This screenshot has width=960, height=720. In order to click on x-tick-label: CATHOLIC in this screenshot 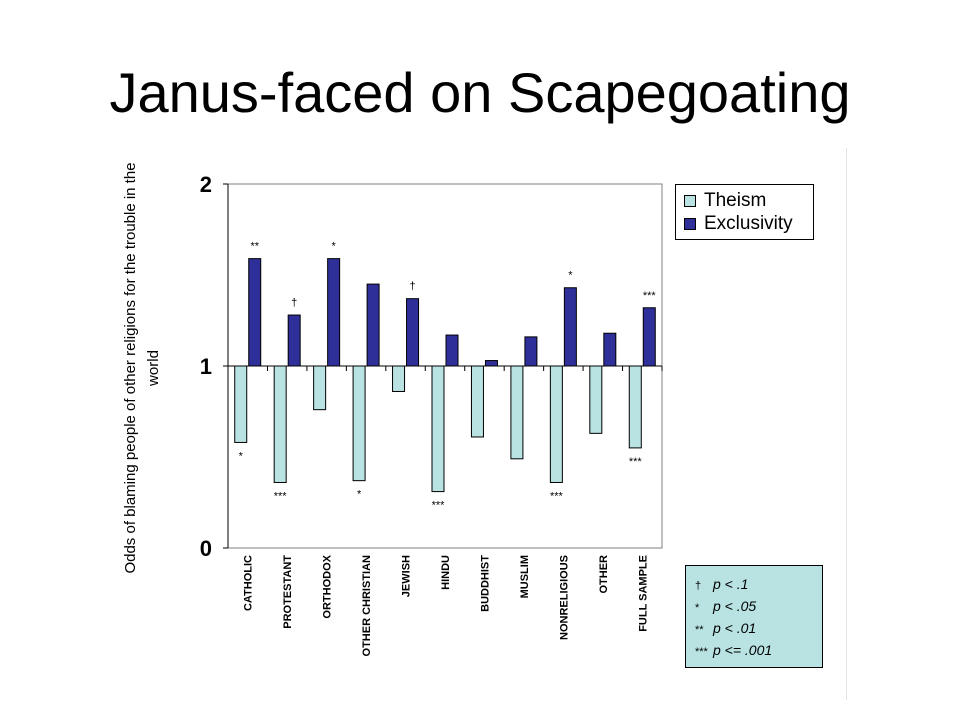, I will do `click(249, 583)`.